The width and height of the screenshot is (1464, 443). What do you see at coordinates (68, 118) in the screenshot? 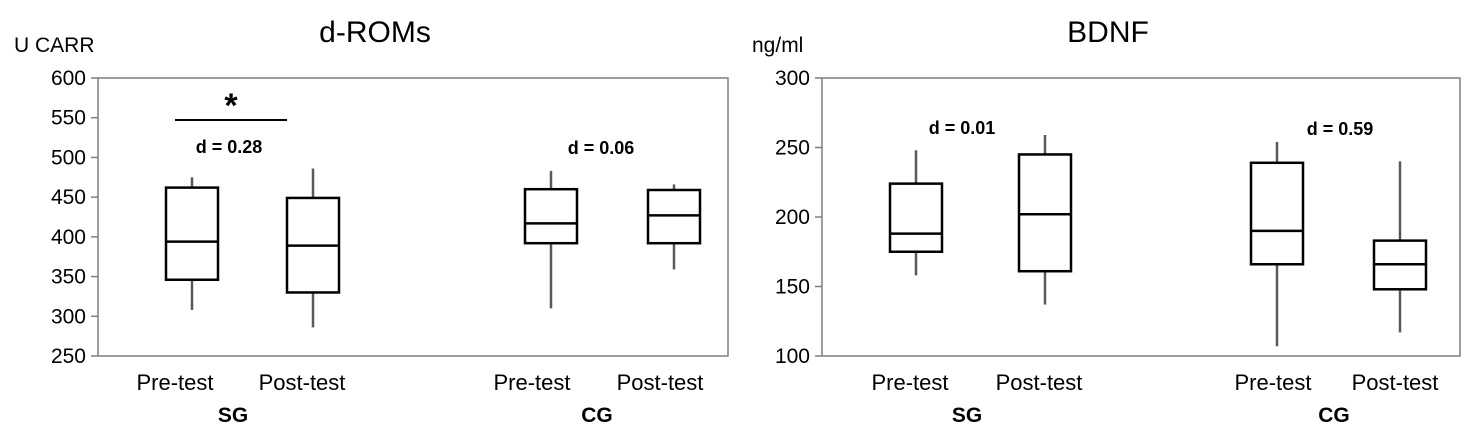
I see `y-tick-label: 550` at bounding box center [68, 118].